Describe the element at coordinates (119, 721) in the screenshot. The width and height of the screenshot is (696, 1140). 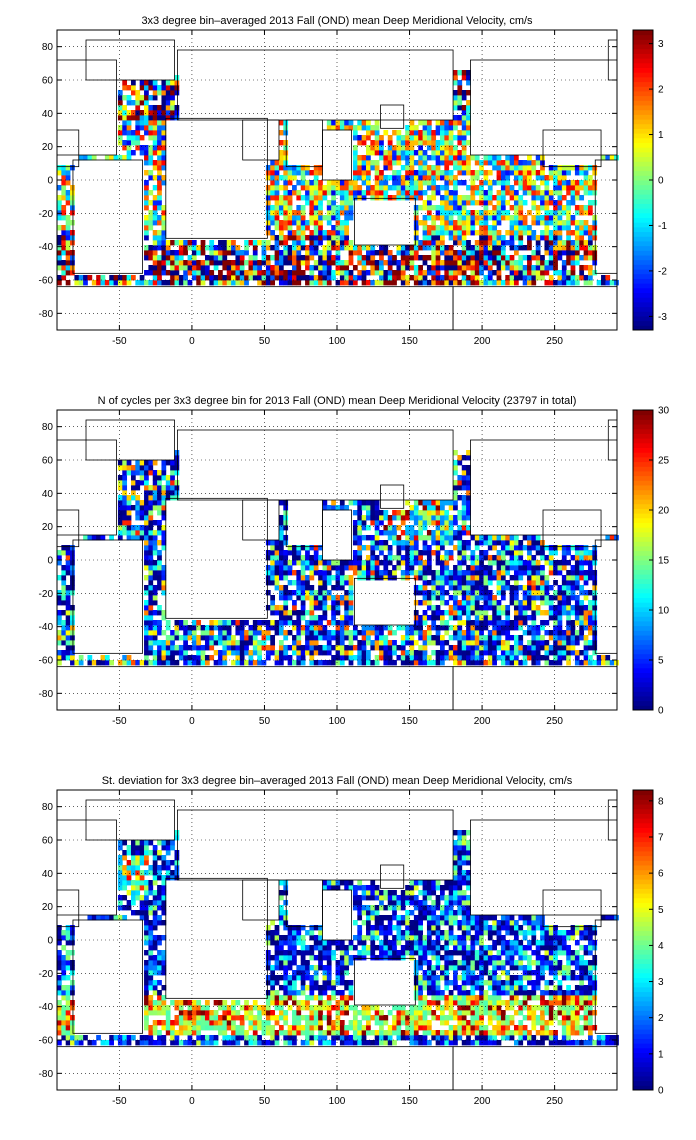
I see `x-tick-label: -50` at that location.